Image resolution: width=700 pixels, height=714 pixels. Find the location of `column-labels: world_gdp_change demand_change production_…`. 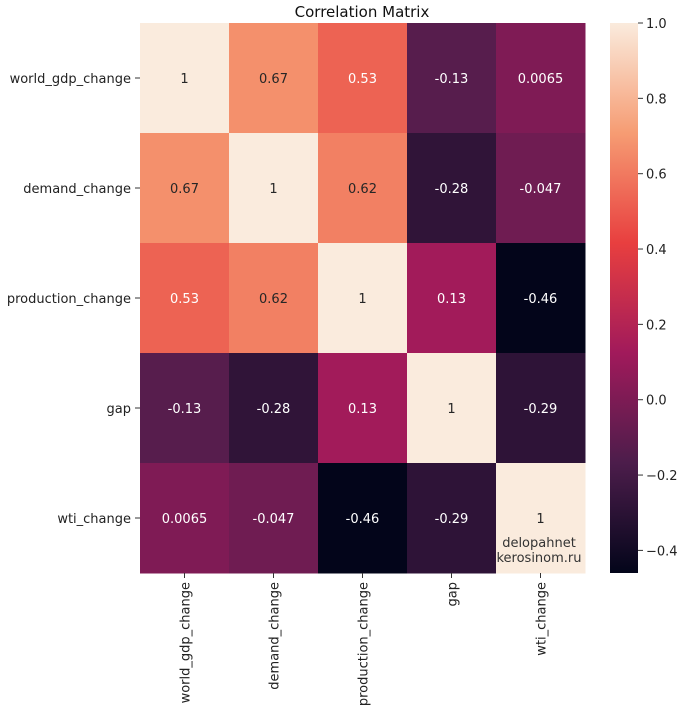

column-labels: world_gdp_change demand_change production_… is located at coordinates (364, 639).